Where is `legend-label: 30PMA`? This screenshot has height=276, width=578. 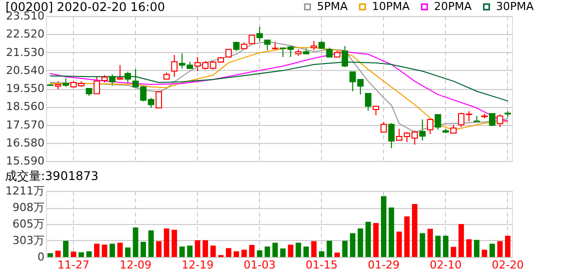
legend-label: 30PMA is located at coordinates (515, 6).